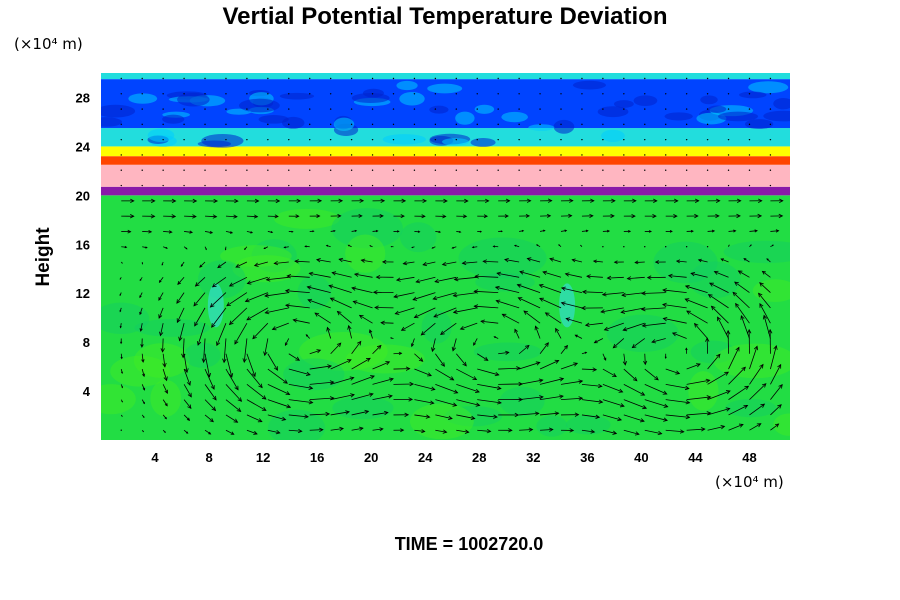  Describe the element at coordinates (317, 457) in the screenshot. I see `x-tick-label: 16` at that location.